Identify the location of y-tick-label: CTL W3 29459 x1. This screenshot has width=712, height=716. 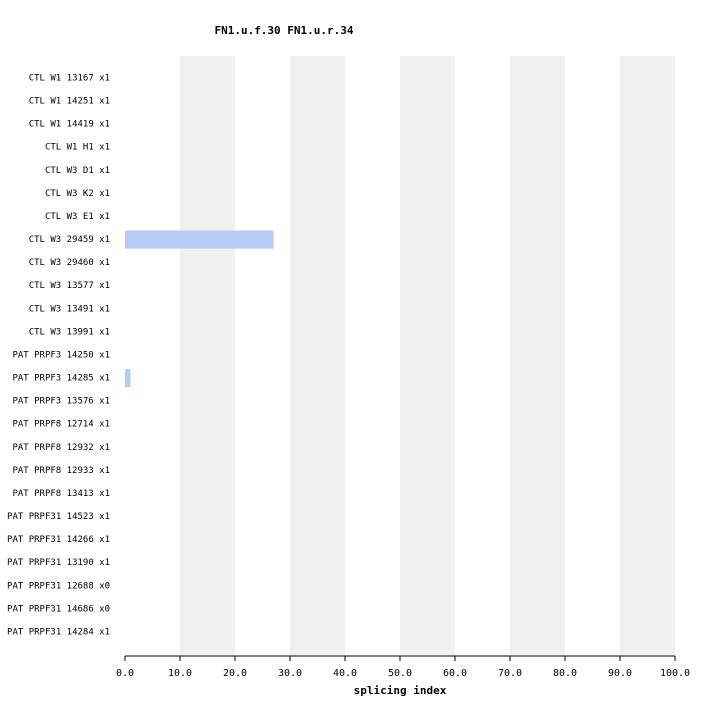
(69, 240).